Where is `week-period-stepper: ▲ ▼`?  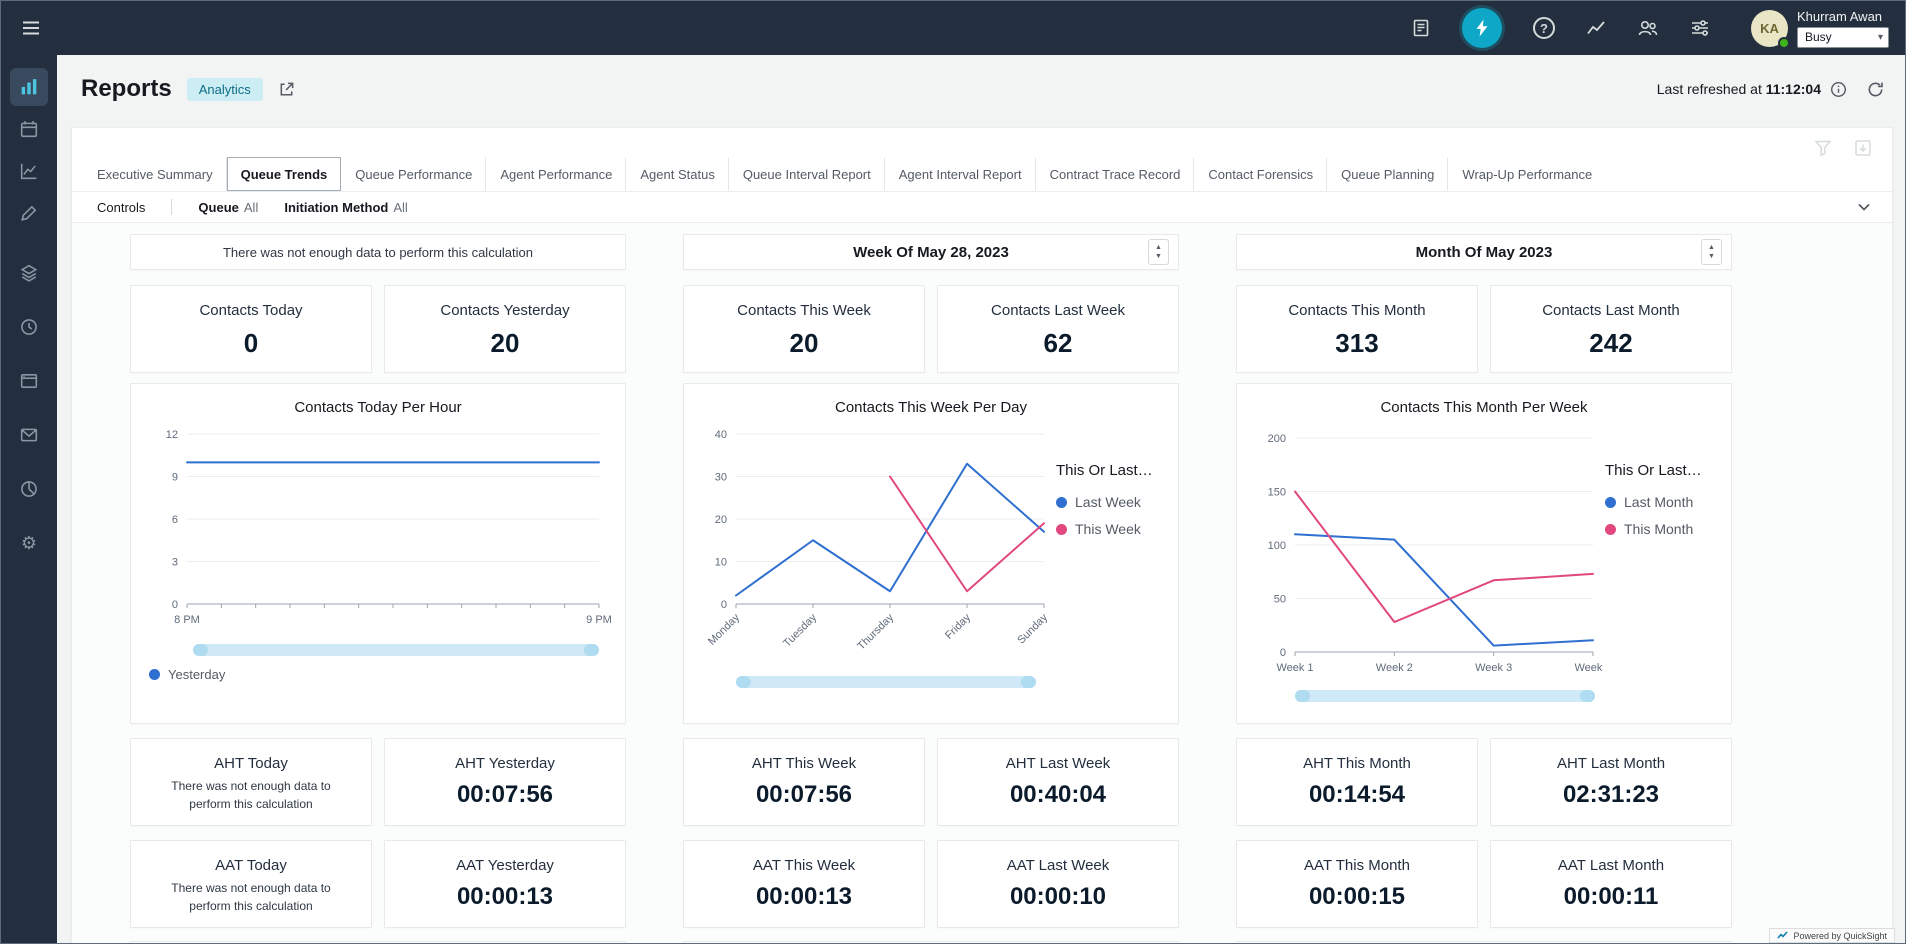
week-period-stepper: ▲ ▼ is located at coordinates (1158, 252).